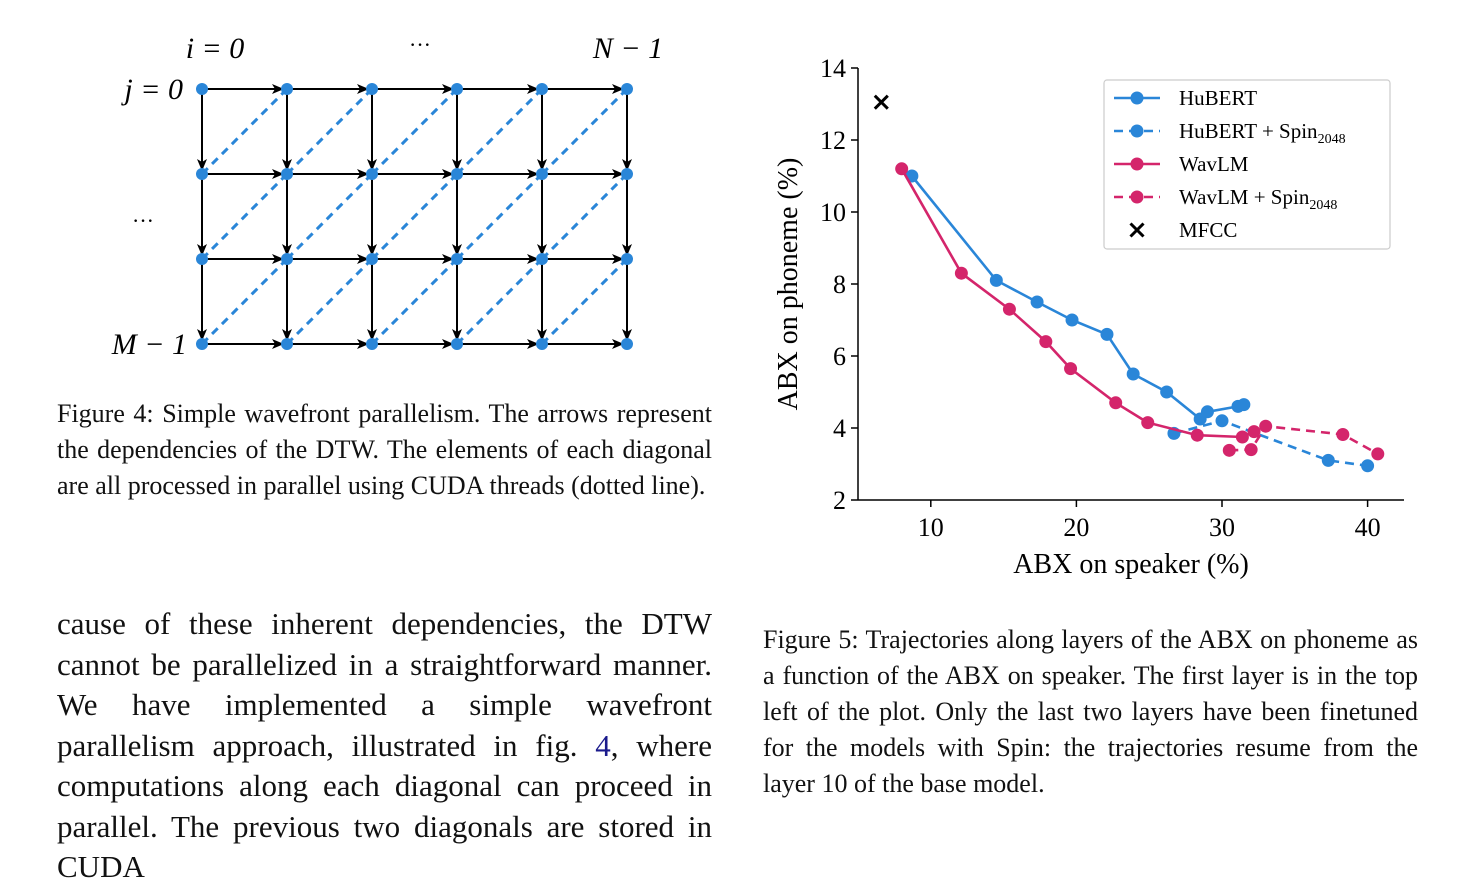  What do you see at coordinates (1131, 564) in the screenshot?
I see `x-axis-label: ABX on speaker (%)` at bounding box center [1131, 564].